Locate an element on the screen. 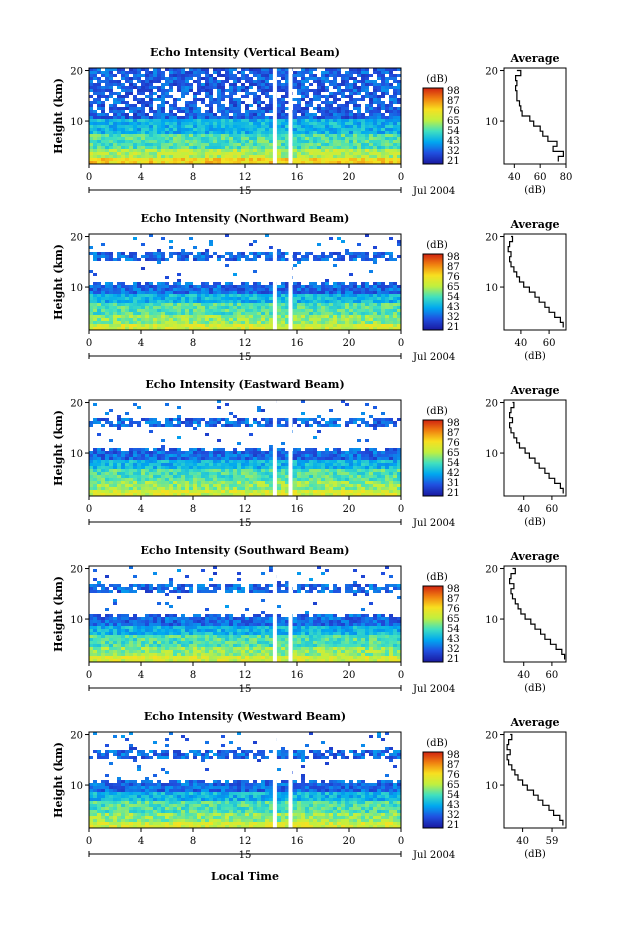 The image size is (620, 933). average-y-tick-label: 10 is located at coordinates (491, 122).